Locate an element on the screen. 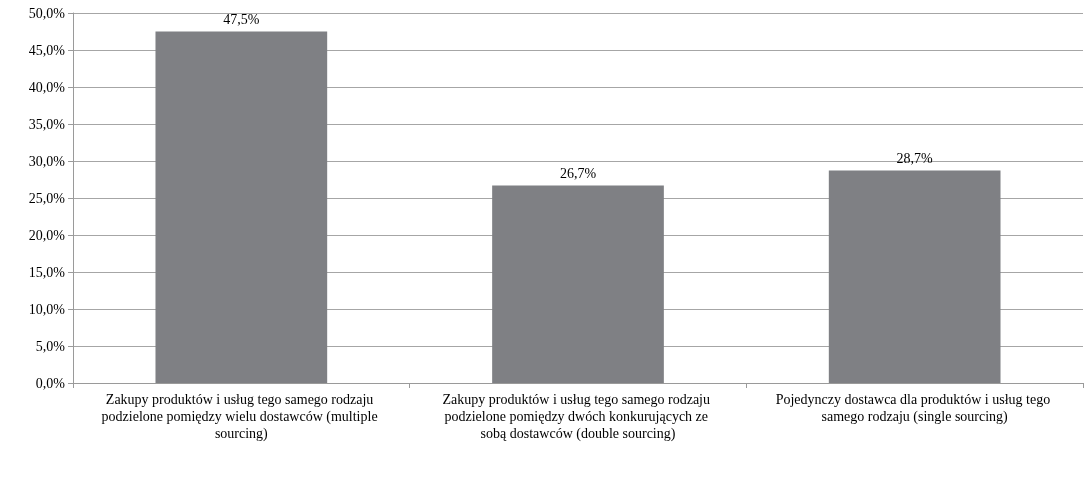 Image resolution: width=1089 pixels, height=480 pixels. y-tick-label: 45,0% is located at coordinates (47, 50).